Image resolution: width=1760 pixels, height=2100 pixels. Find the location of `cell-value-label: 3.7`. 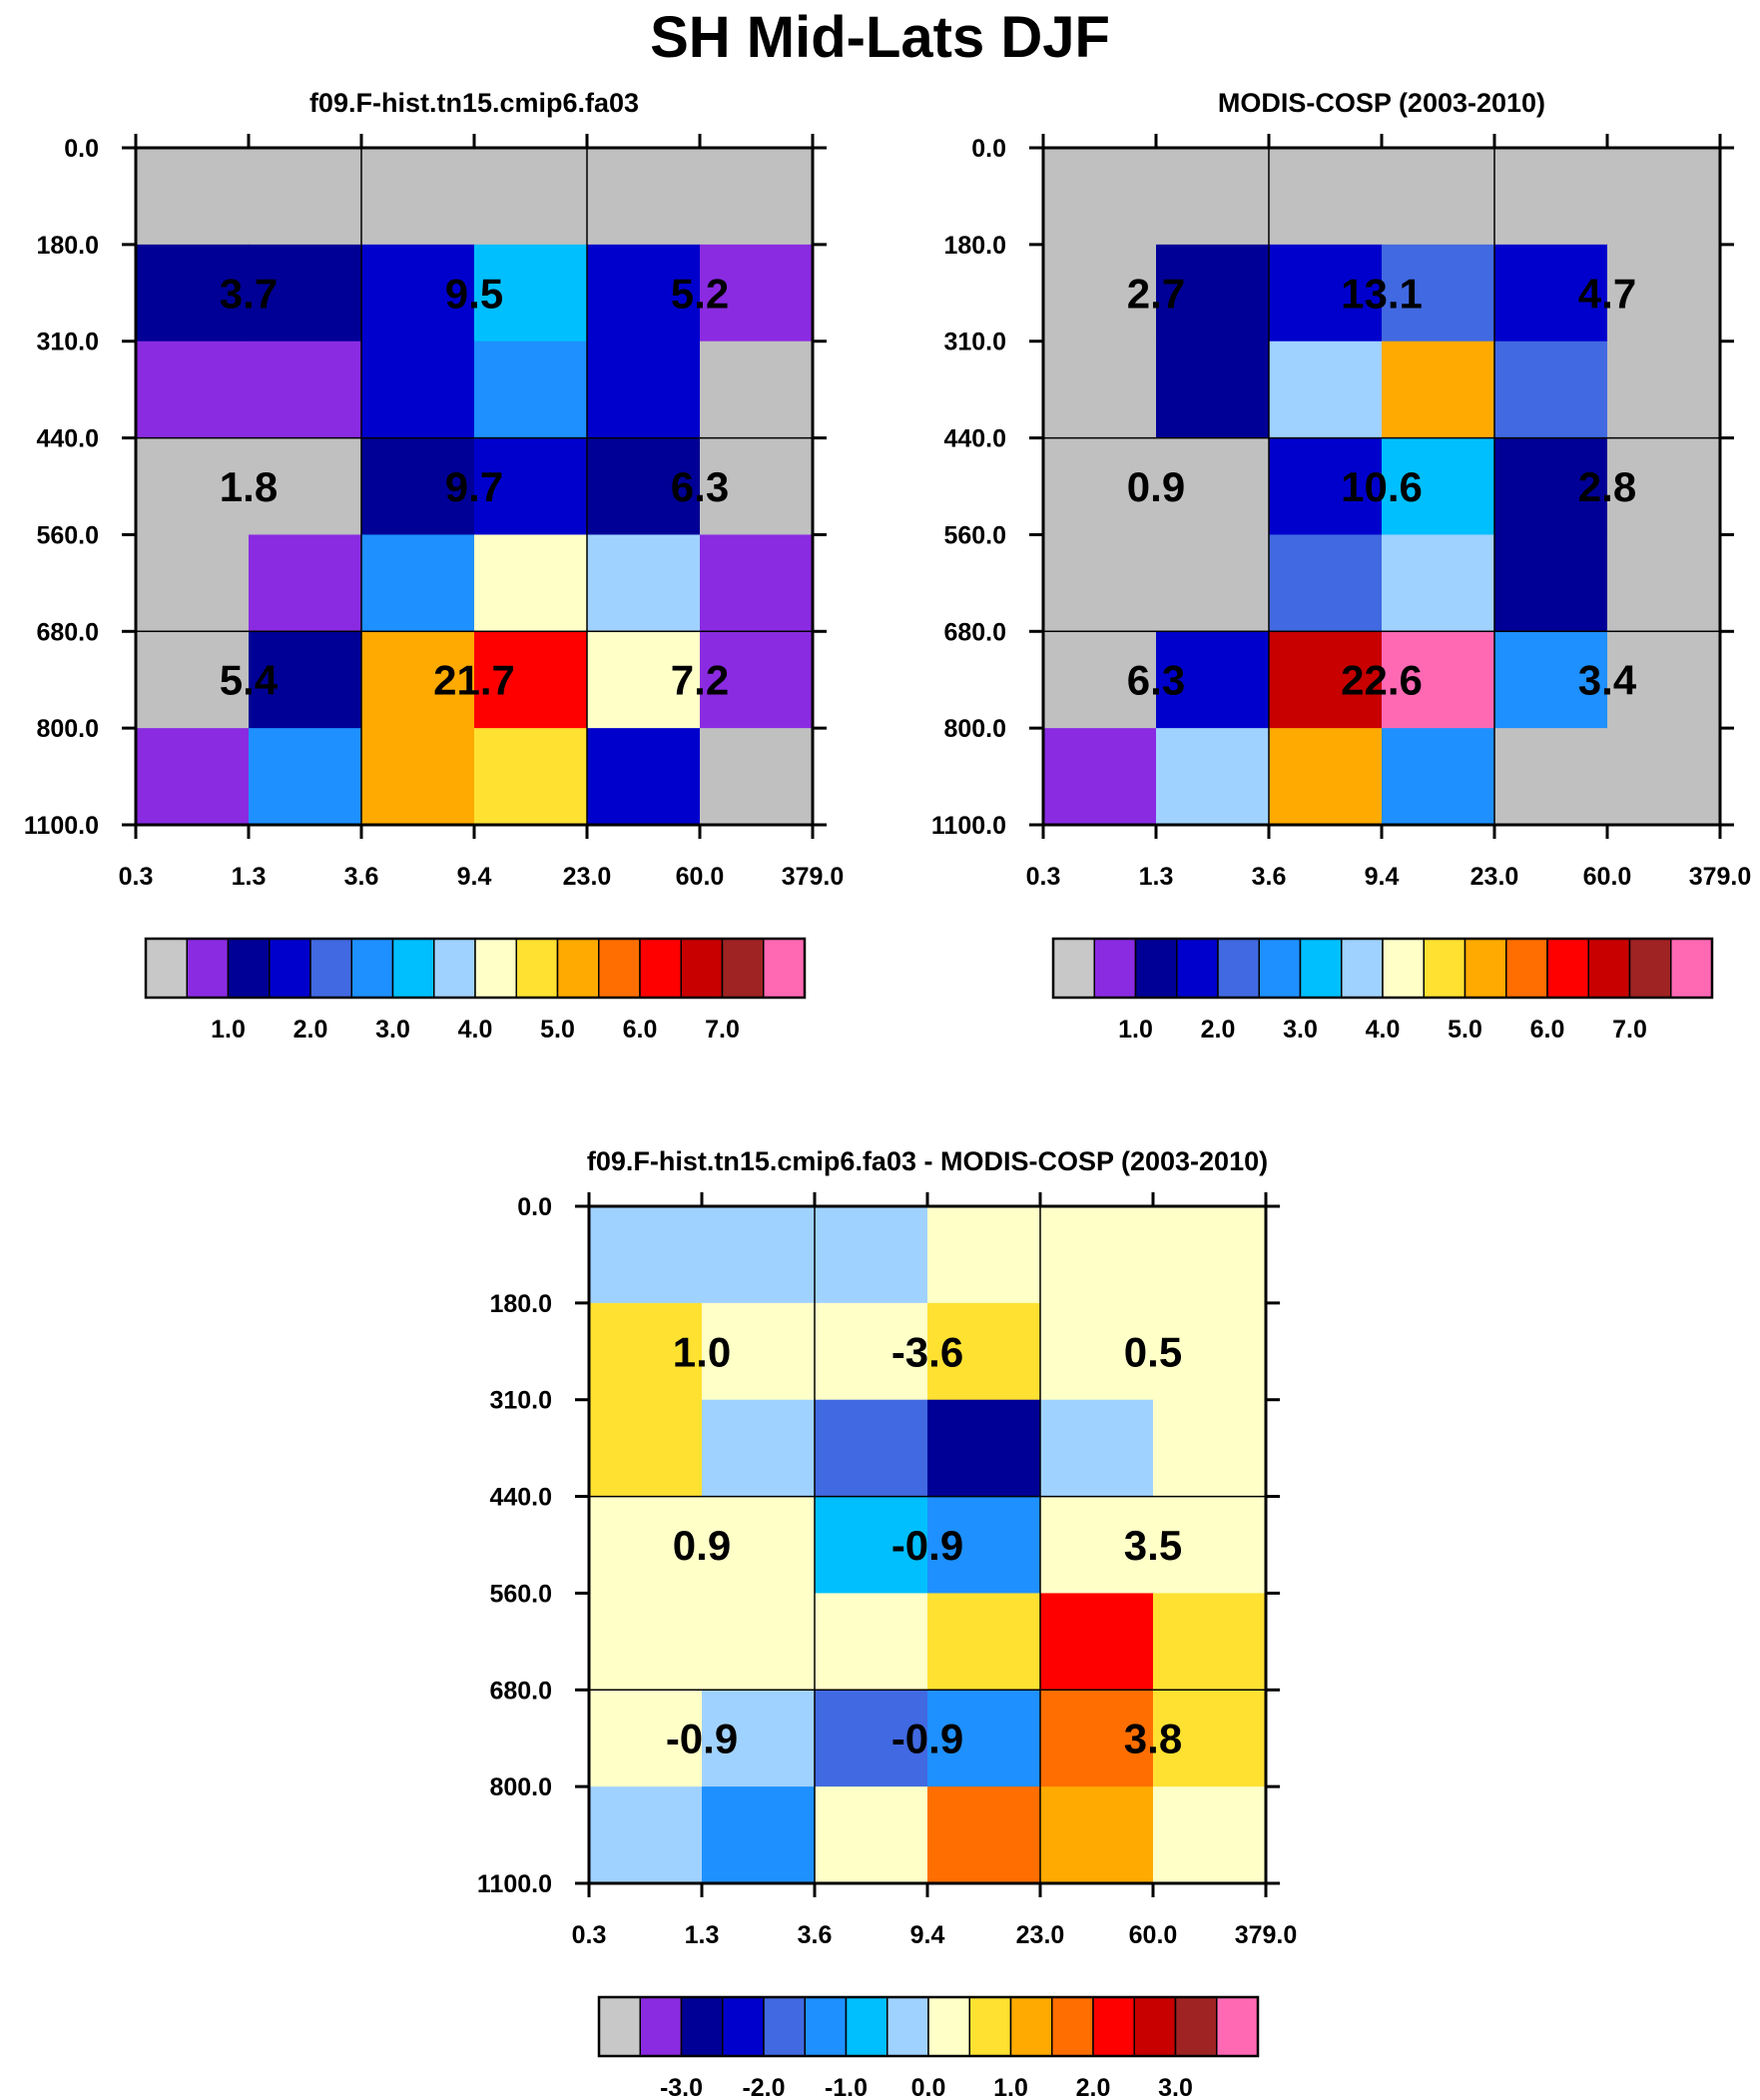

cell-value-label: 3.7 is located at coordinates (249, 293).